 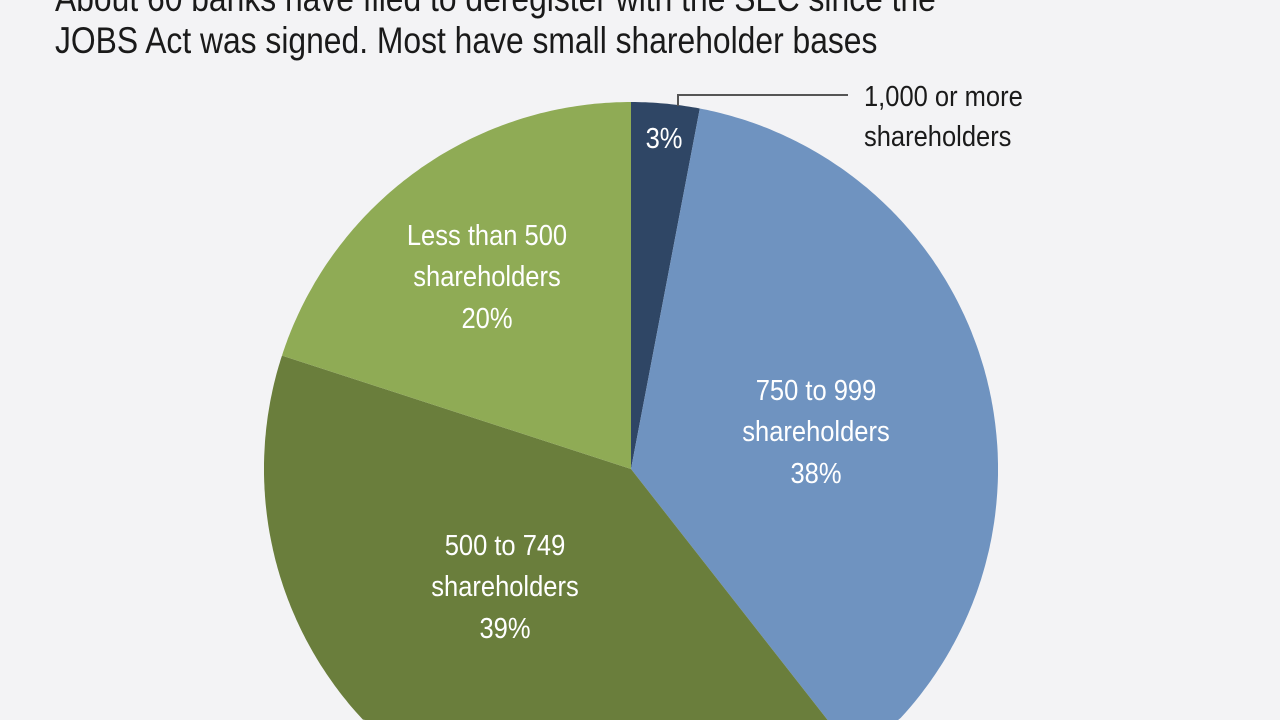 What do you see at coordinates (487, 234) in the screenshot?
I see `slice-label: Less than 500` at bounding box center [487, 234].